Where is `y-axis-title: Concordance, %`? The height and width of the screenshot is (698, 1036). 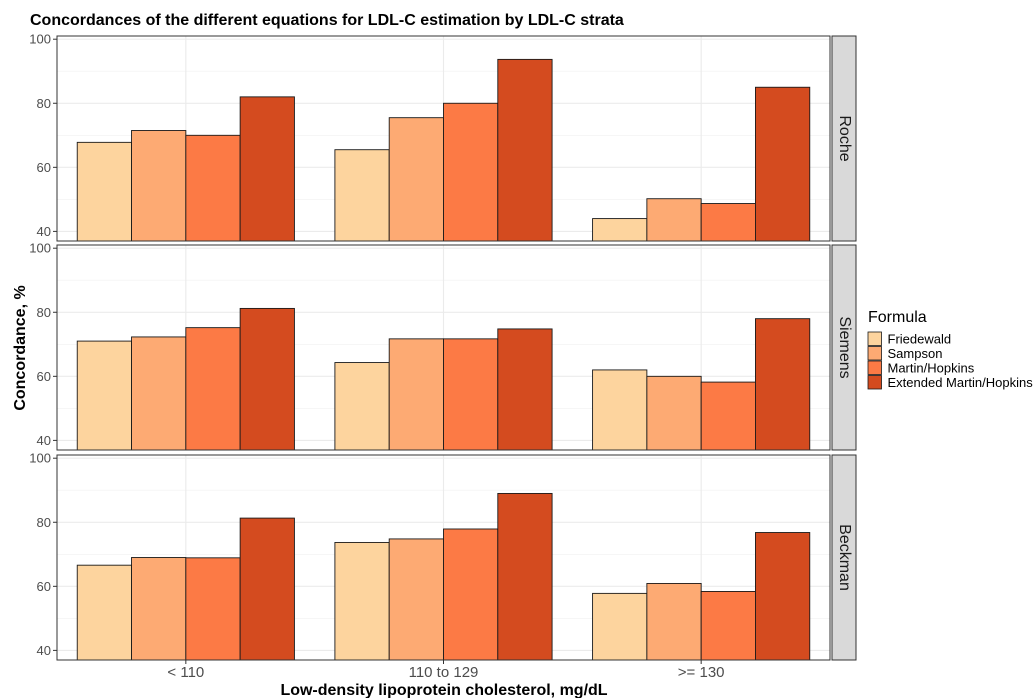
y-axis-title: Concordance, % is located at coordinates (20, 347).